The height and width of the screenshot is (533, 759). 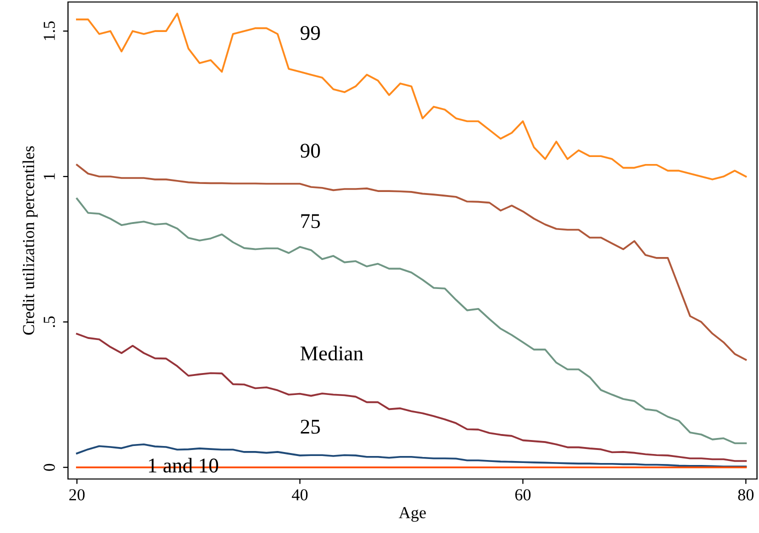 What do you see at coordinates (332, 353) in the screenshot?
I see `series-label: Median` at bounding box center [332, 353].